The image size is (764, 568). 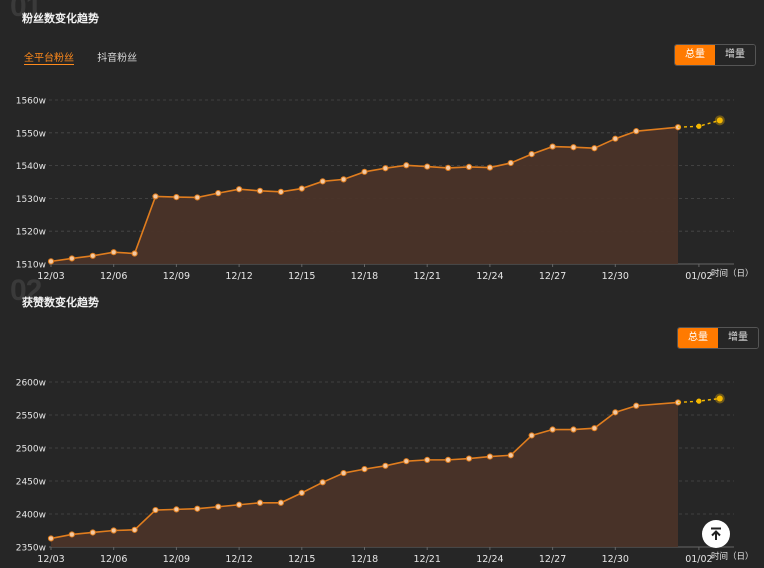 I want to click on x-tick-label: 12/30, so click(x=615, y=276).